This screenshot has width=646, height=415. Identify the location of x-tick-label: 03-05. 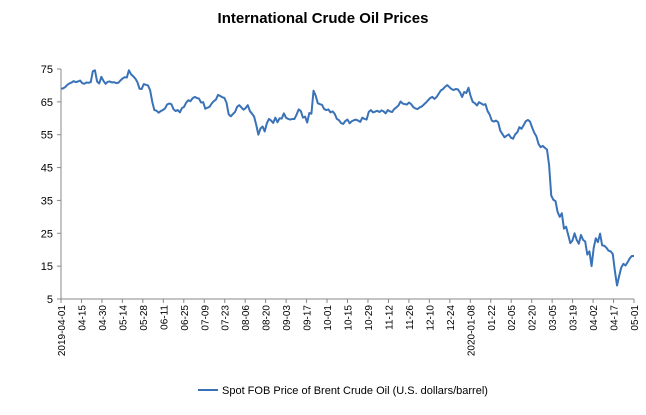
(553, 318).